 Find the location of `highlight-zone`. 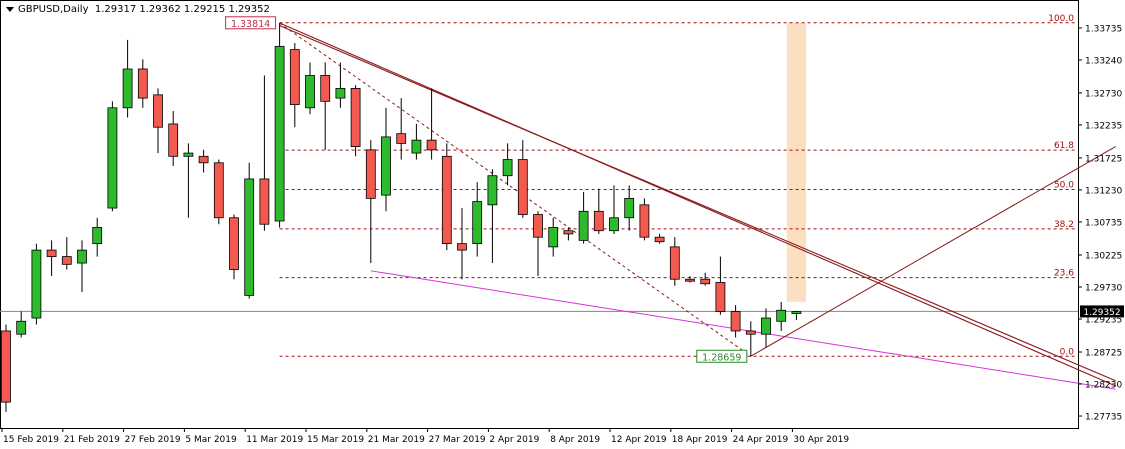

highlight-zone is located at coordinates (796, 162).